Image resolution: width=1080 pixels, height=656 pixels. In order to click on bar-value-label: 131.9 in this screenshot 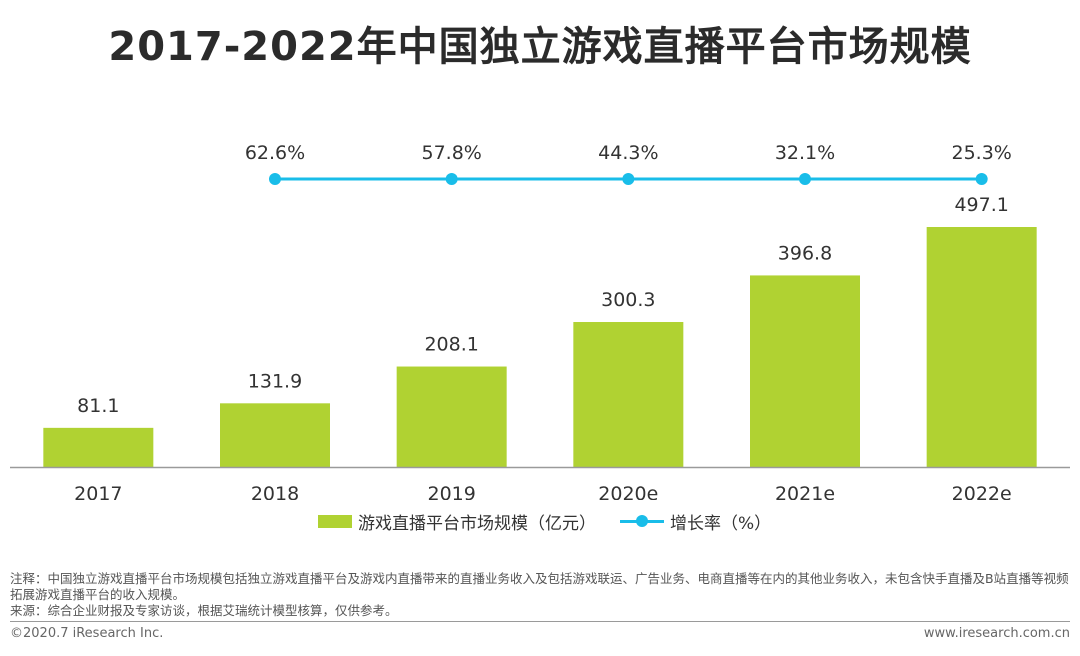, I will do `click(275, 381)`.